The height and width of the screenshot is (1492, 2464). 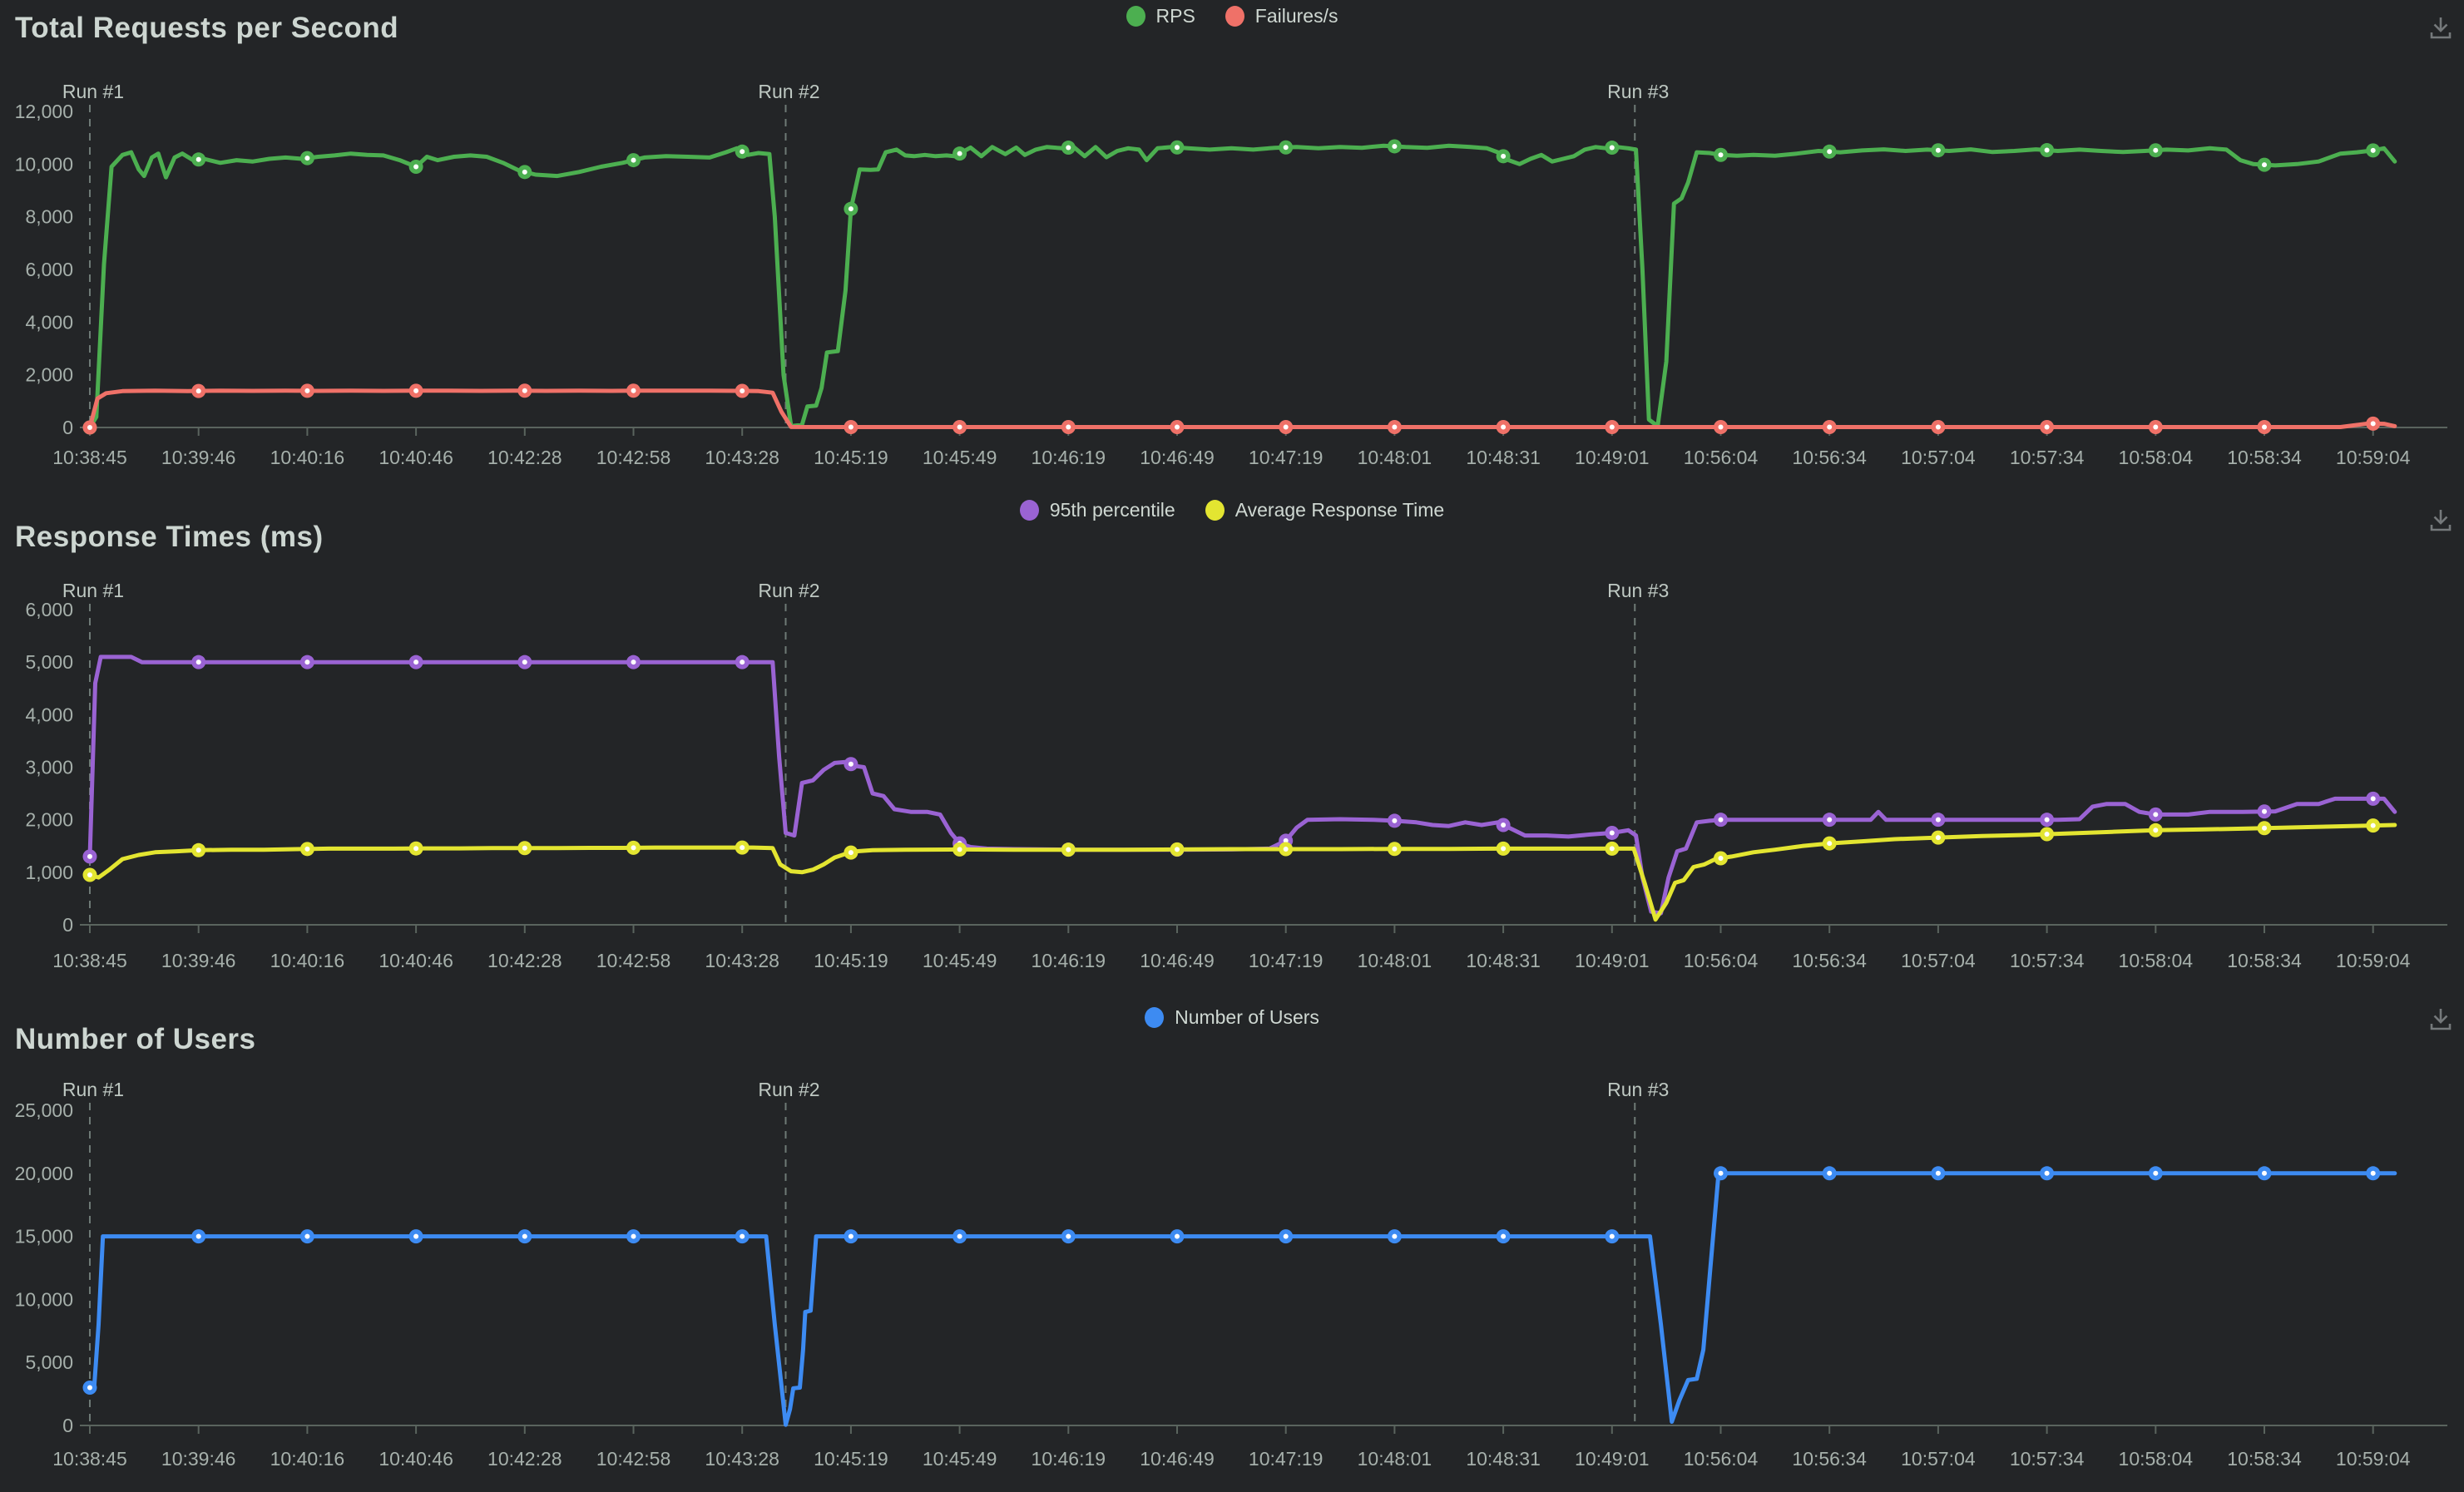 I want to click on legend-response-times: 95th percentile Average Response Time, so click(x=1232, y=510).